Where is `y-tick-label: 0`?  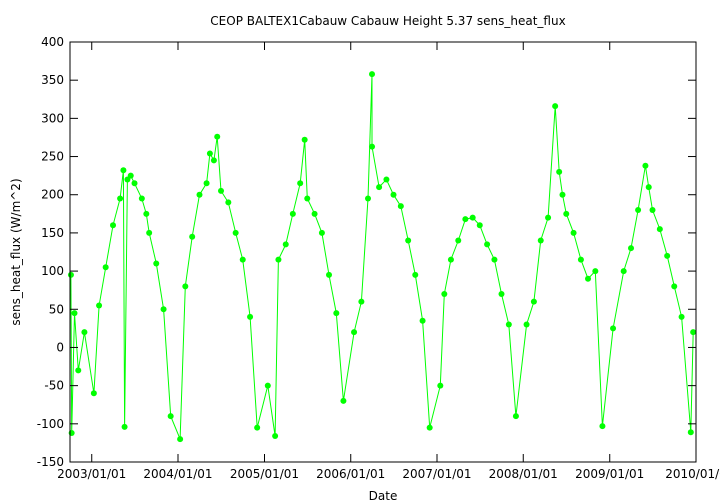
y-tick-label: 0 is located at coordinates (60, 347).